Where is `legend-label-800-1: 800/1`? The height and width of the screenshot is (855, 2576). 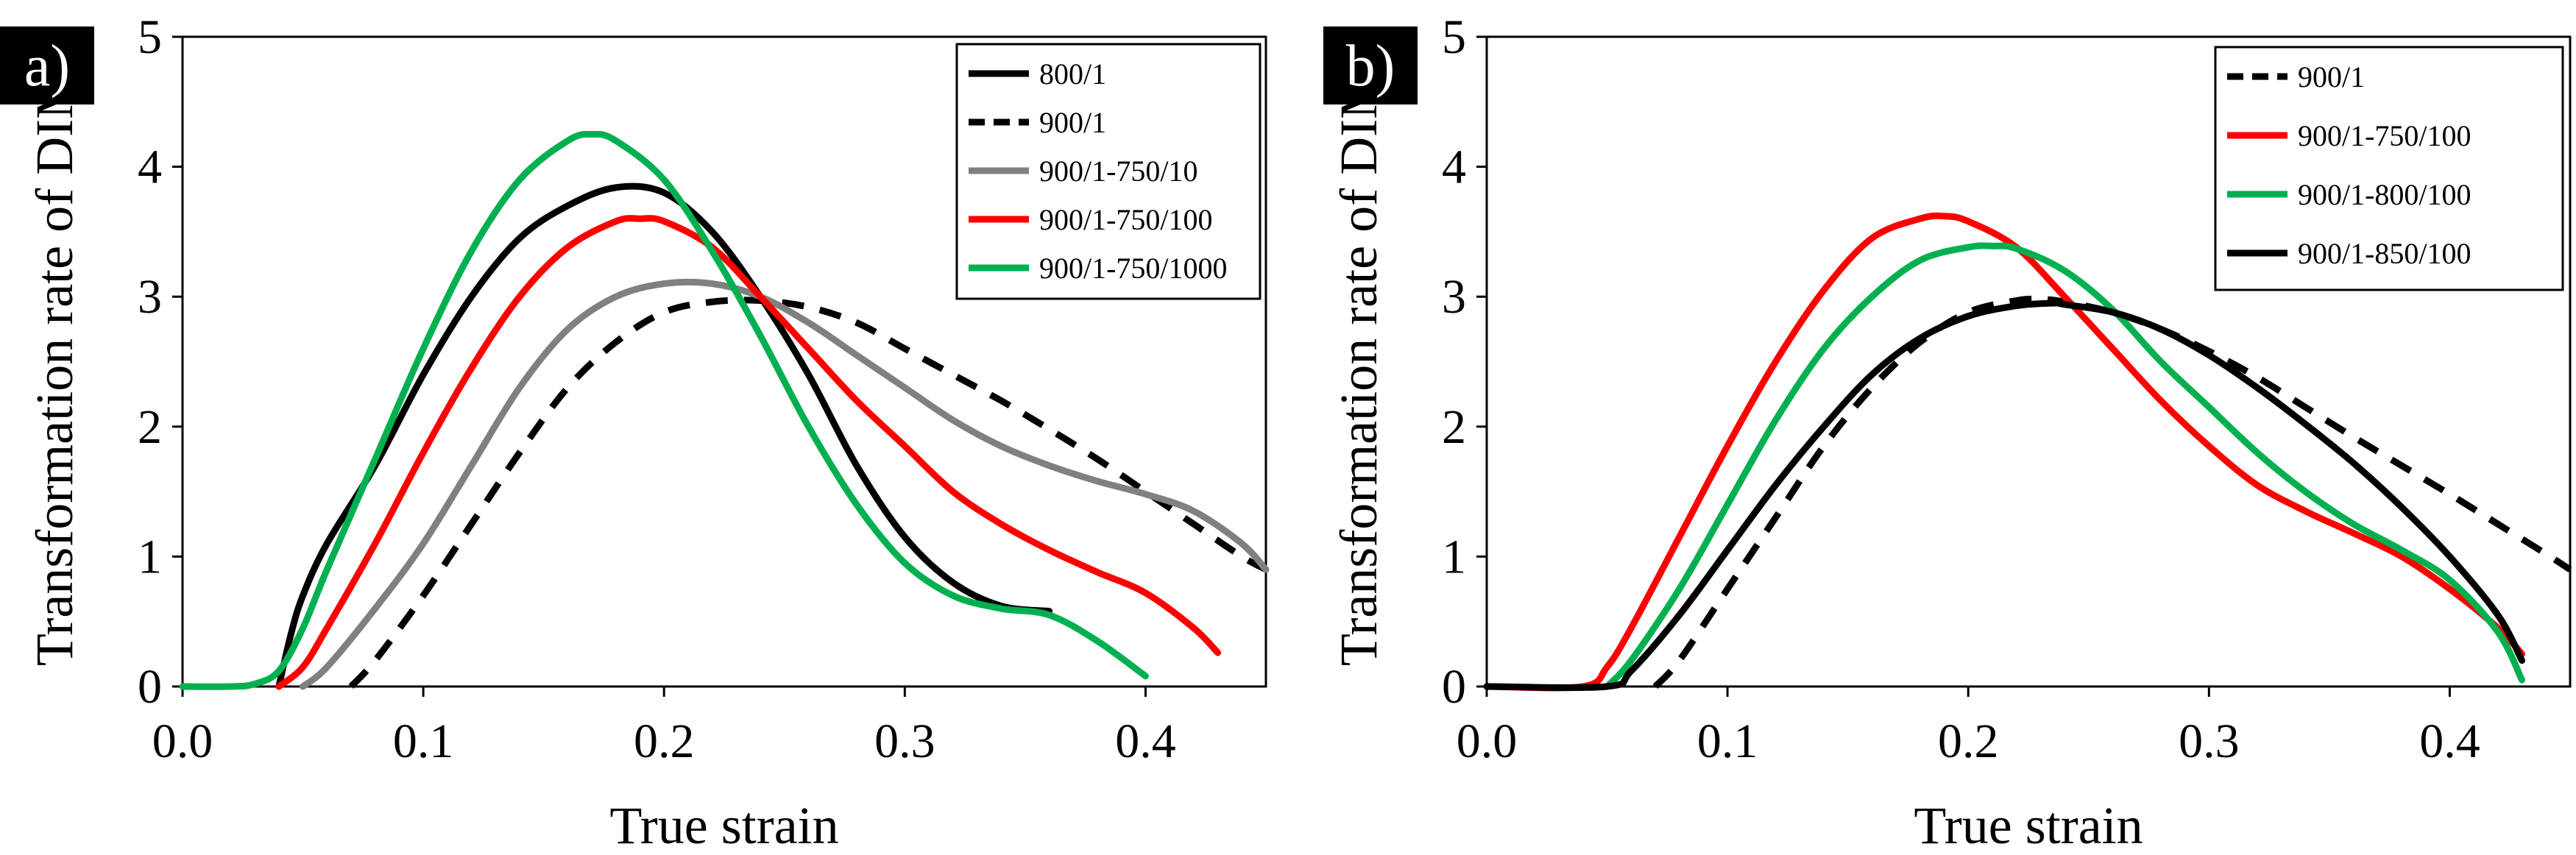
legend-label-800-1: 800/1 is located at coordinates (1072, 74).